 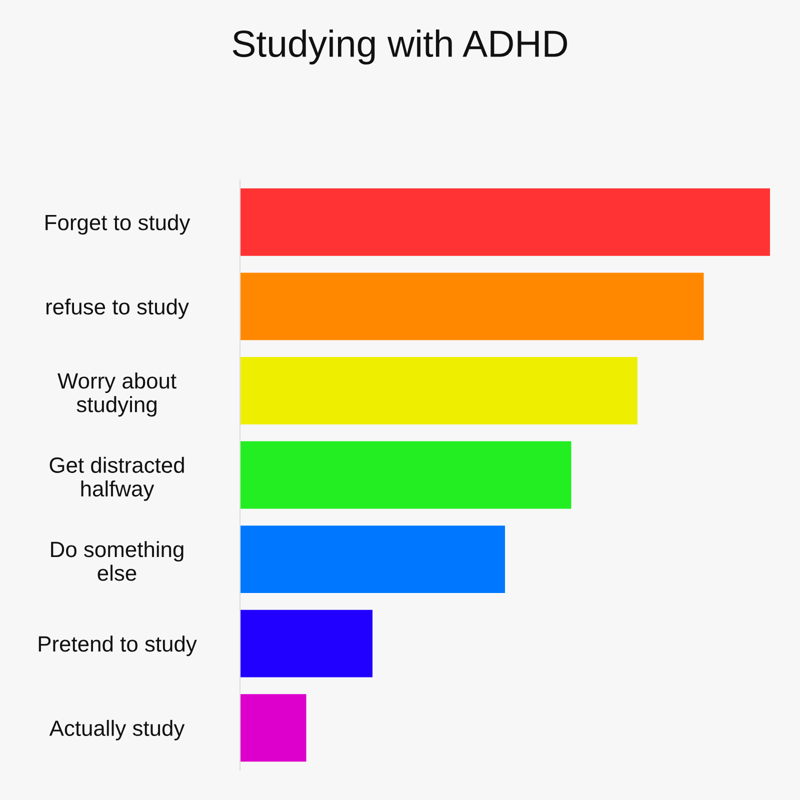 What do you see at coordinates (117, 478) in the screenshot?
I see `y-tick-label: Get distracted halfway` at bounding box center [117, 478].